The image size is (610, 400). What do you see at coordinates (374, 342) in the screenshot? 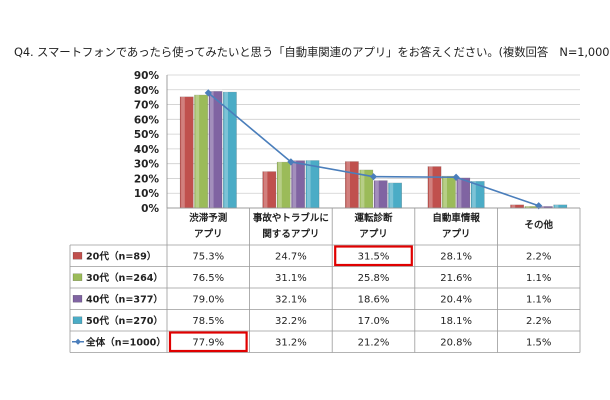
I see `data-label: 21.2%` at bounding box center [374, 342].